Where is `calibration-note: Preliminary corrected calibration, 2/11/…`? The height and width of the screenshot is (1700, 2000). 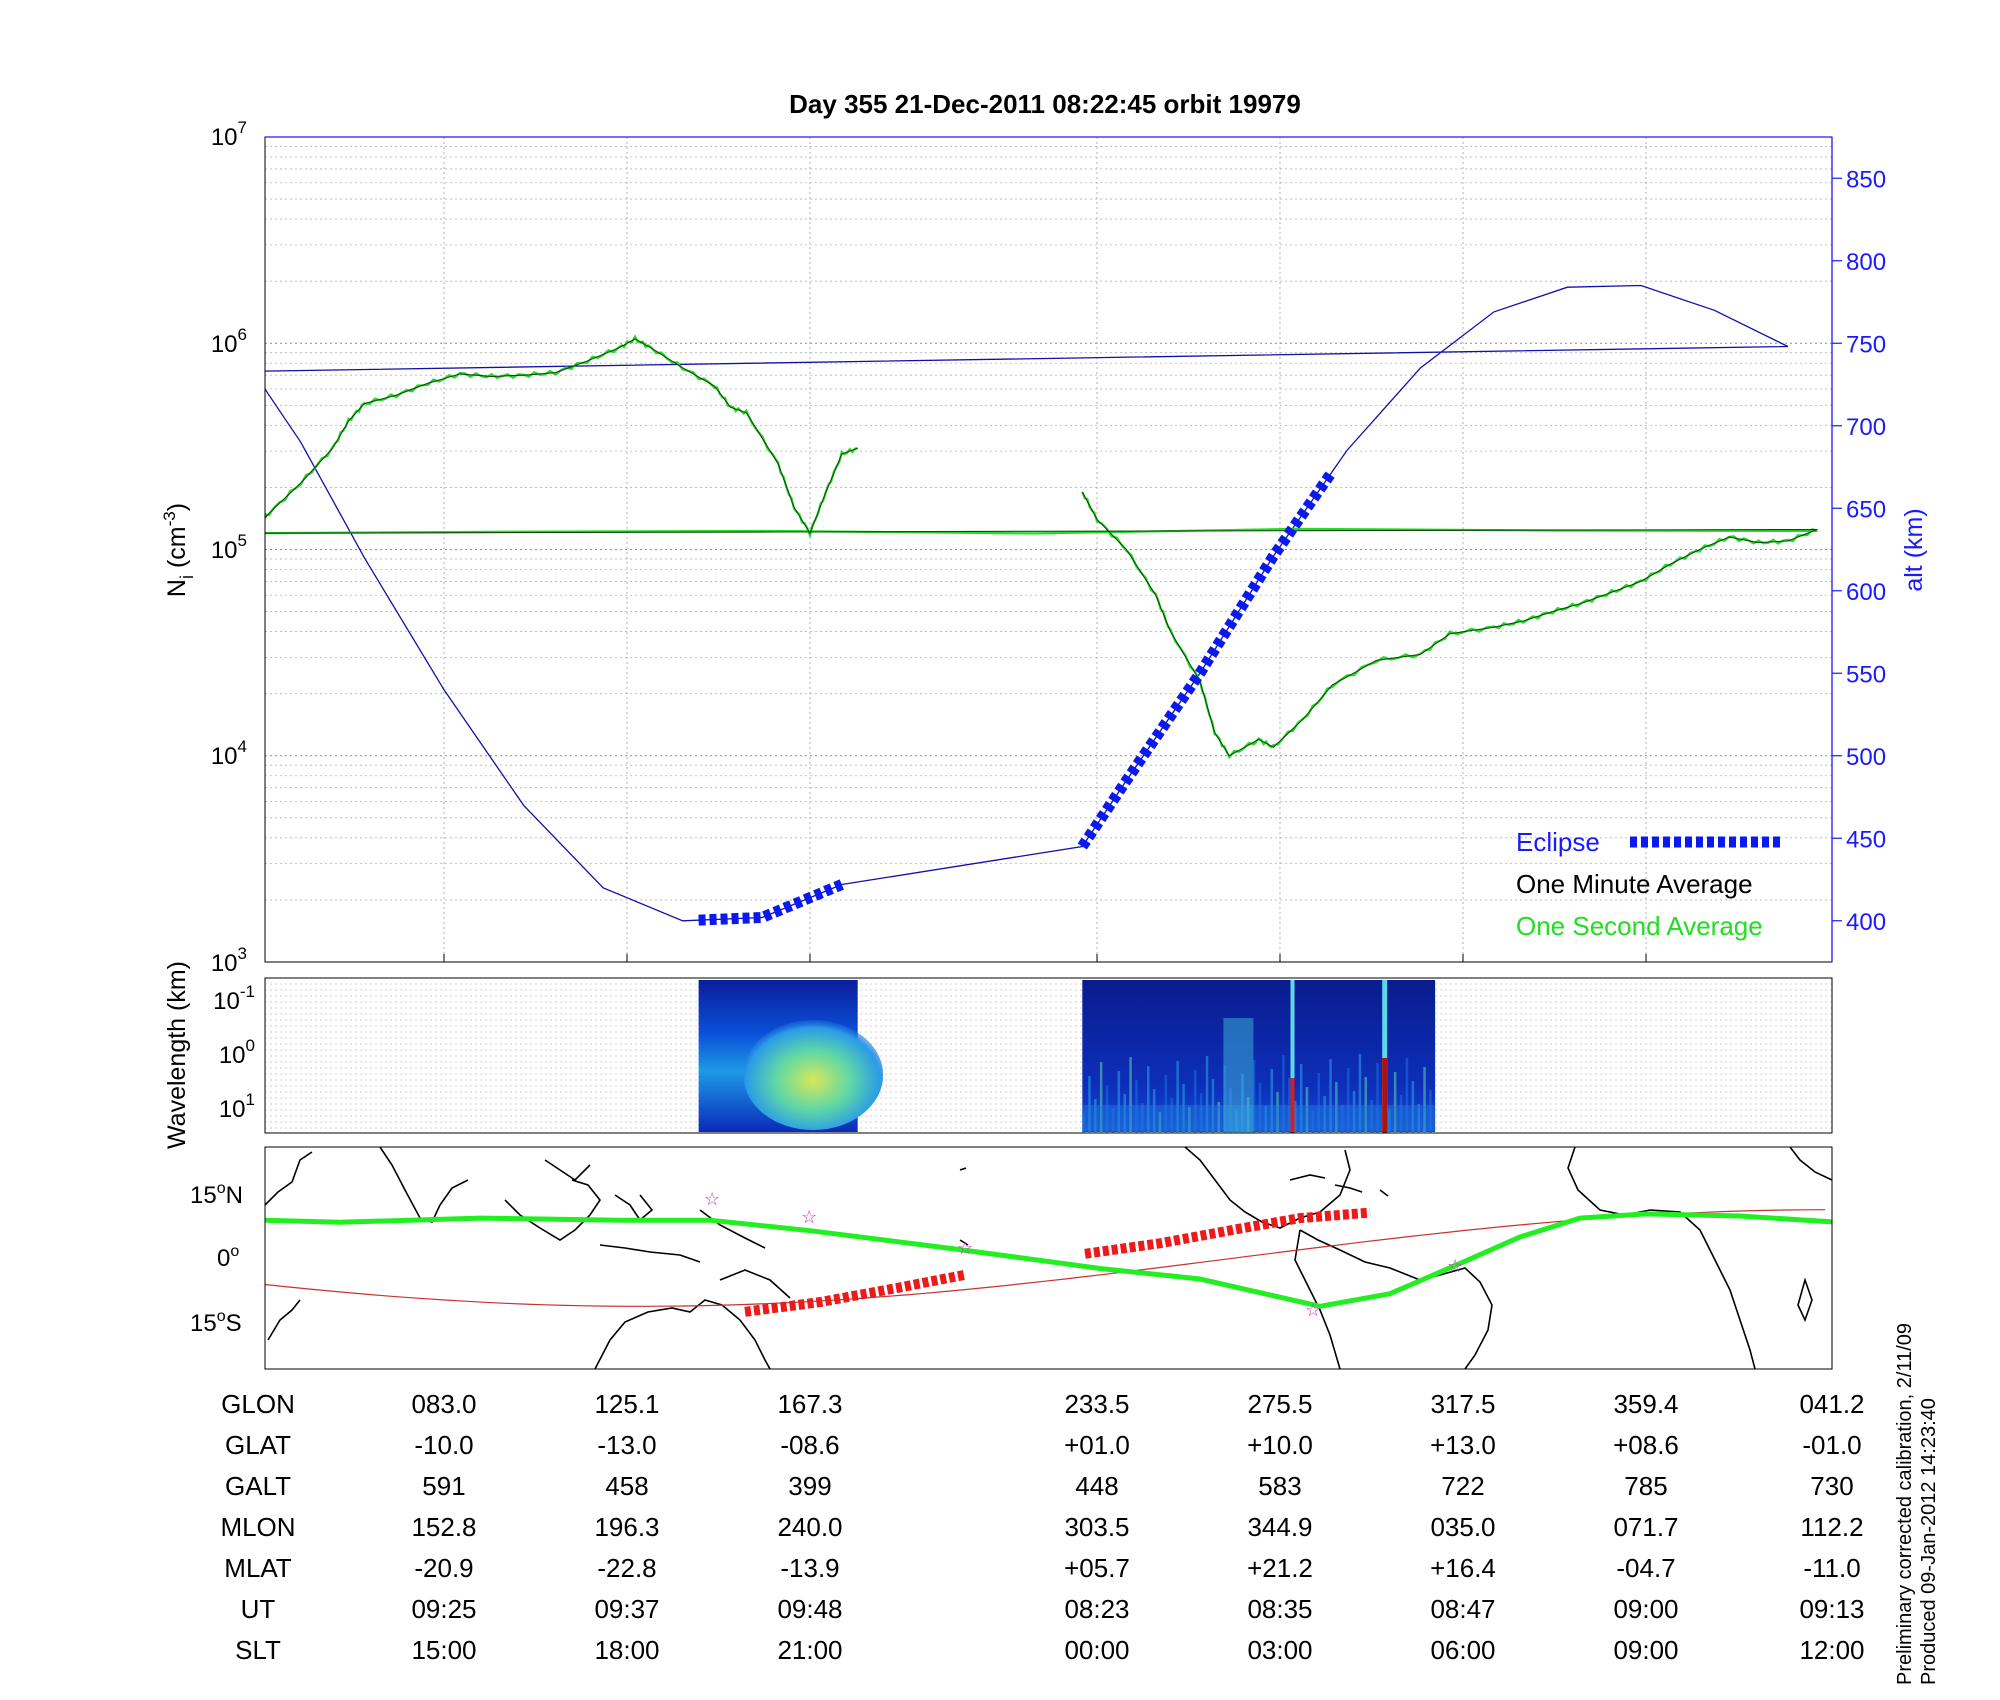
calibration-note: Preliminary corrected calibration, 2/11/… is located at coordinates (1905, 1504).